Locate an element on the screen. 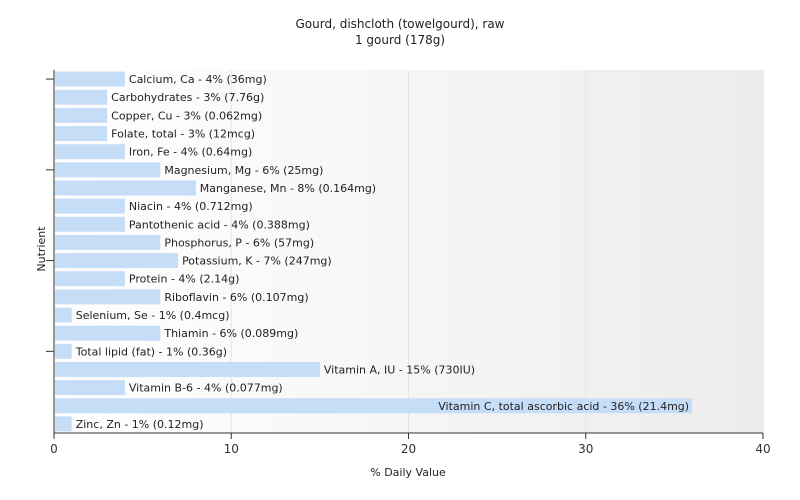 The height and width of the screenshot is (500, 800). bar-label-15: Total lipid (fat) - 1% (0.36g) is located at coordinates (151, 351).